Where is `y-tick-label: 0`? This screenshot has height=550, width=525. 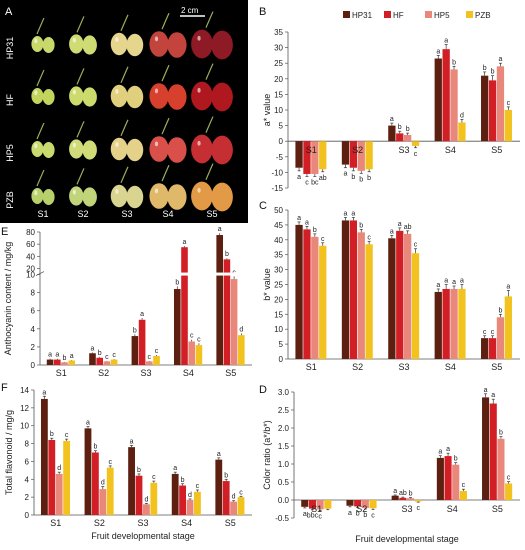
y-tick-label: 0 is located at coordinates (281, 359).